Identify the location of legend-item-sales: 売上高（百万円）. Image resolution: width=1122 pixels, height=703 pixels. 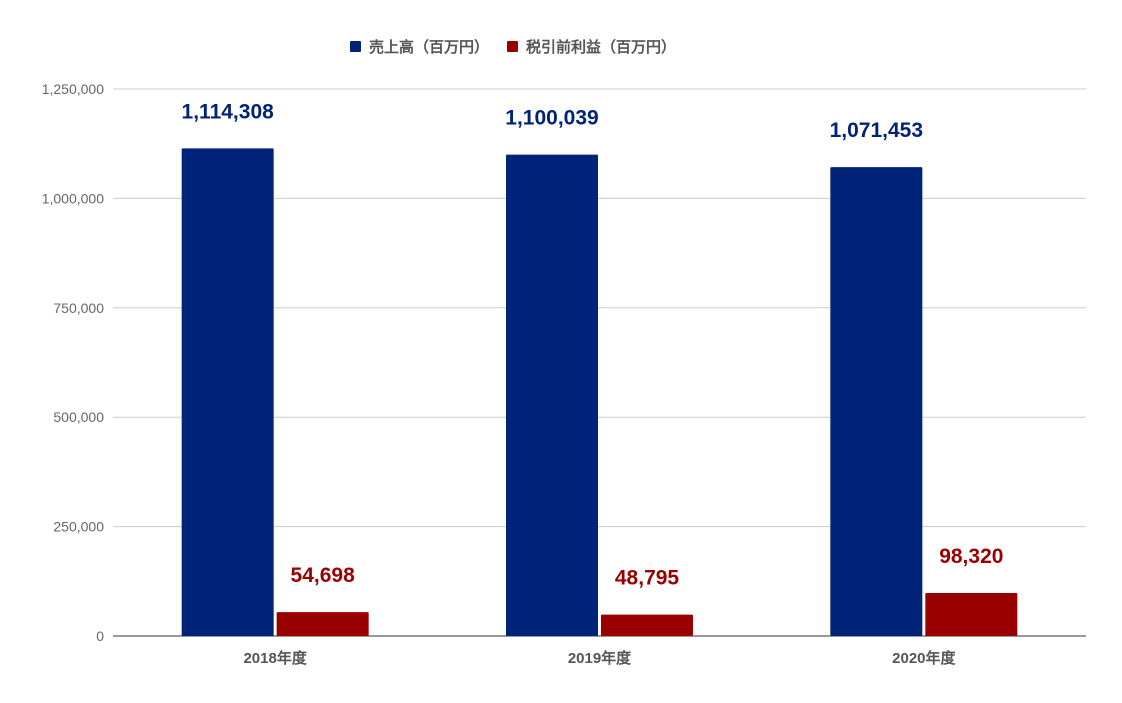
(419, 46).